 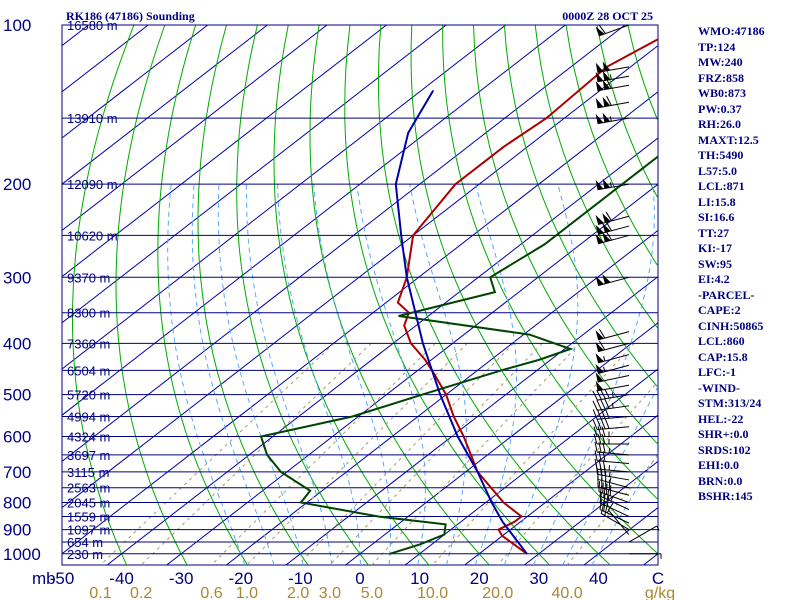 What do you see at coordinates (181, 578) in the screenshot?
I see `temperature-tick-label: -30` at bounding box center [181, 578].